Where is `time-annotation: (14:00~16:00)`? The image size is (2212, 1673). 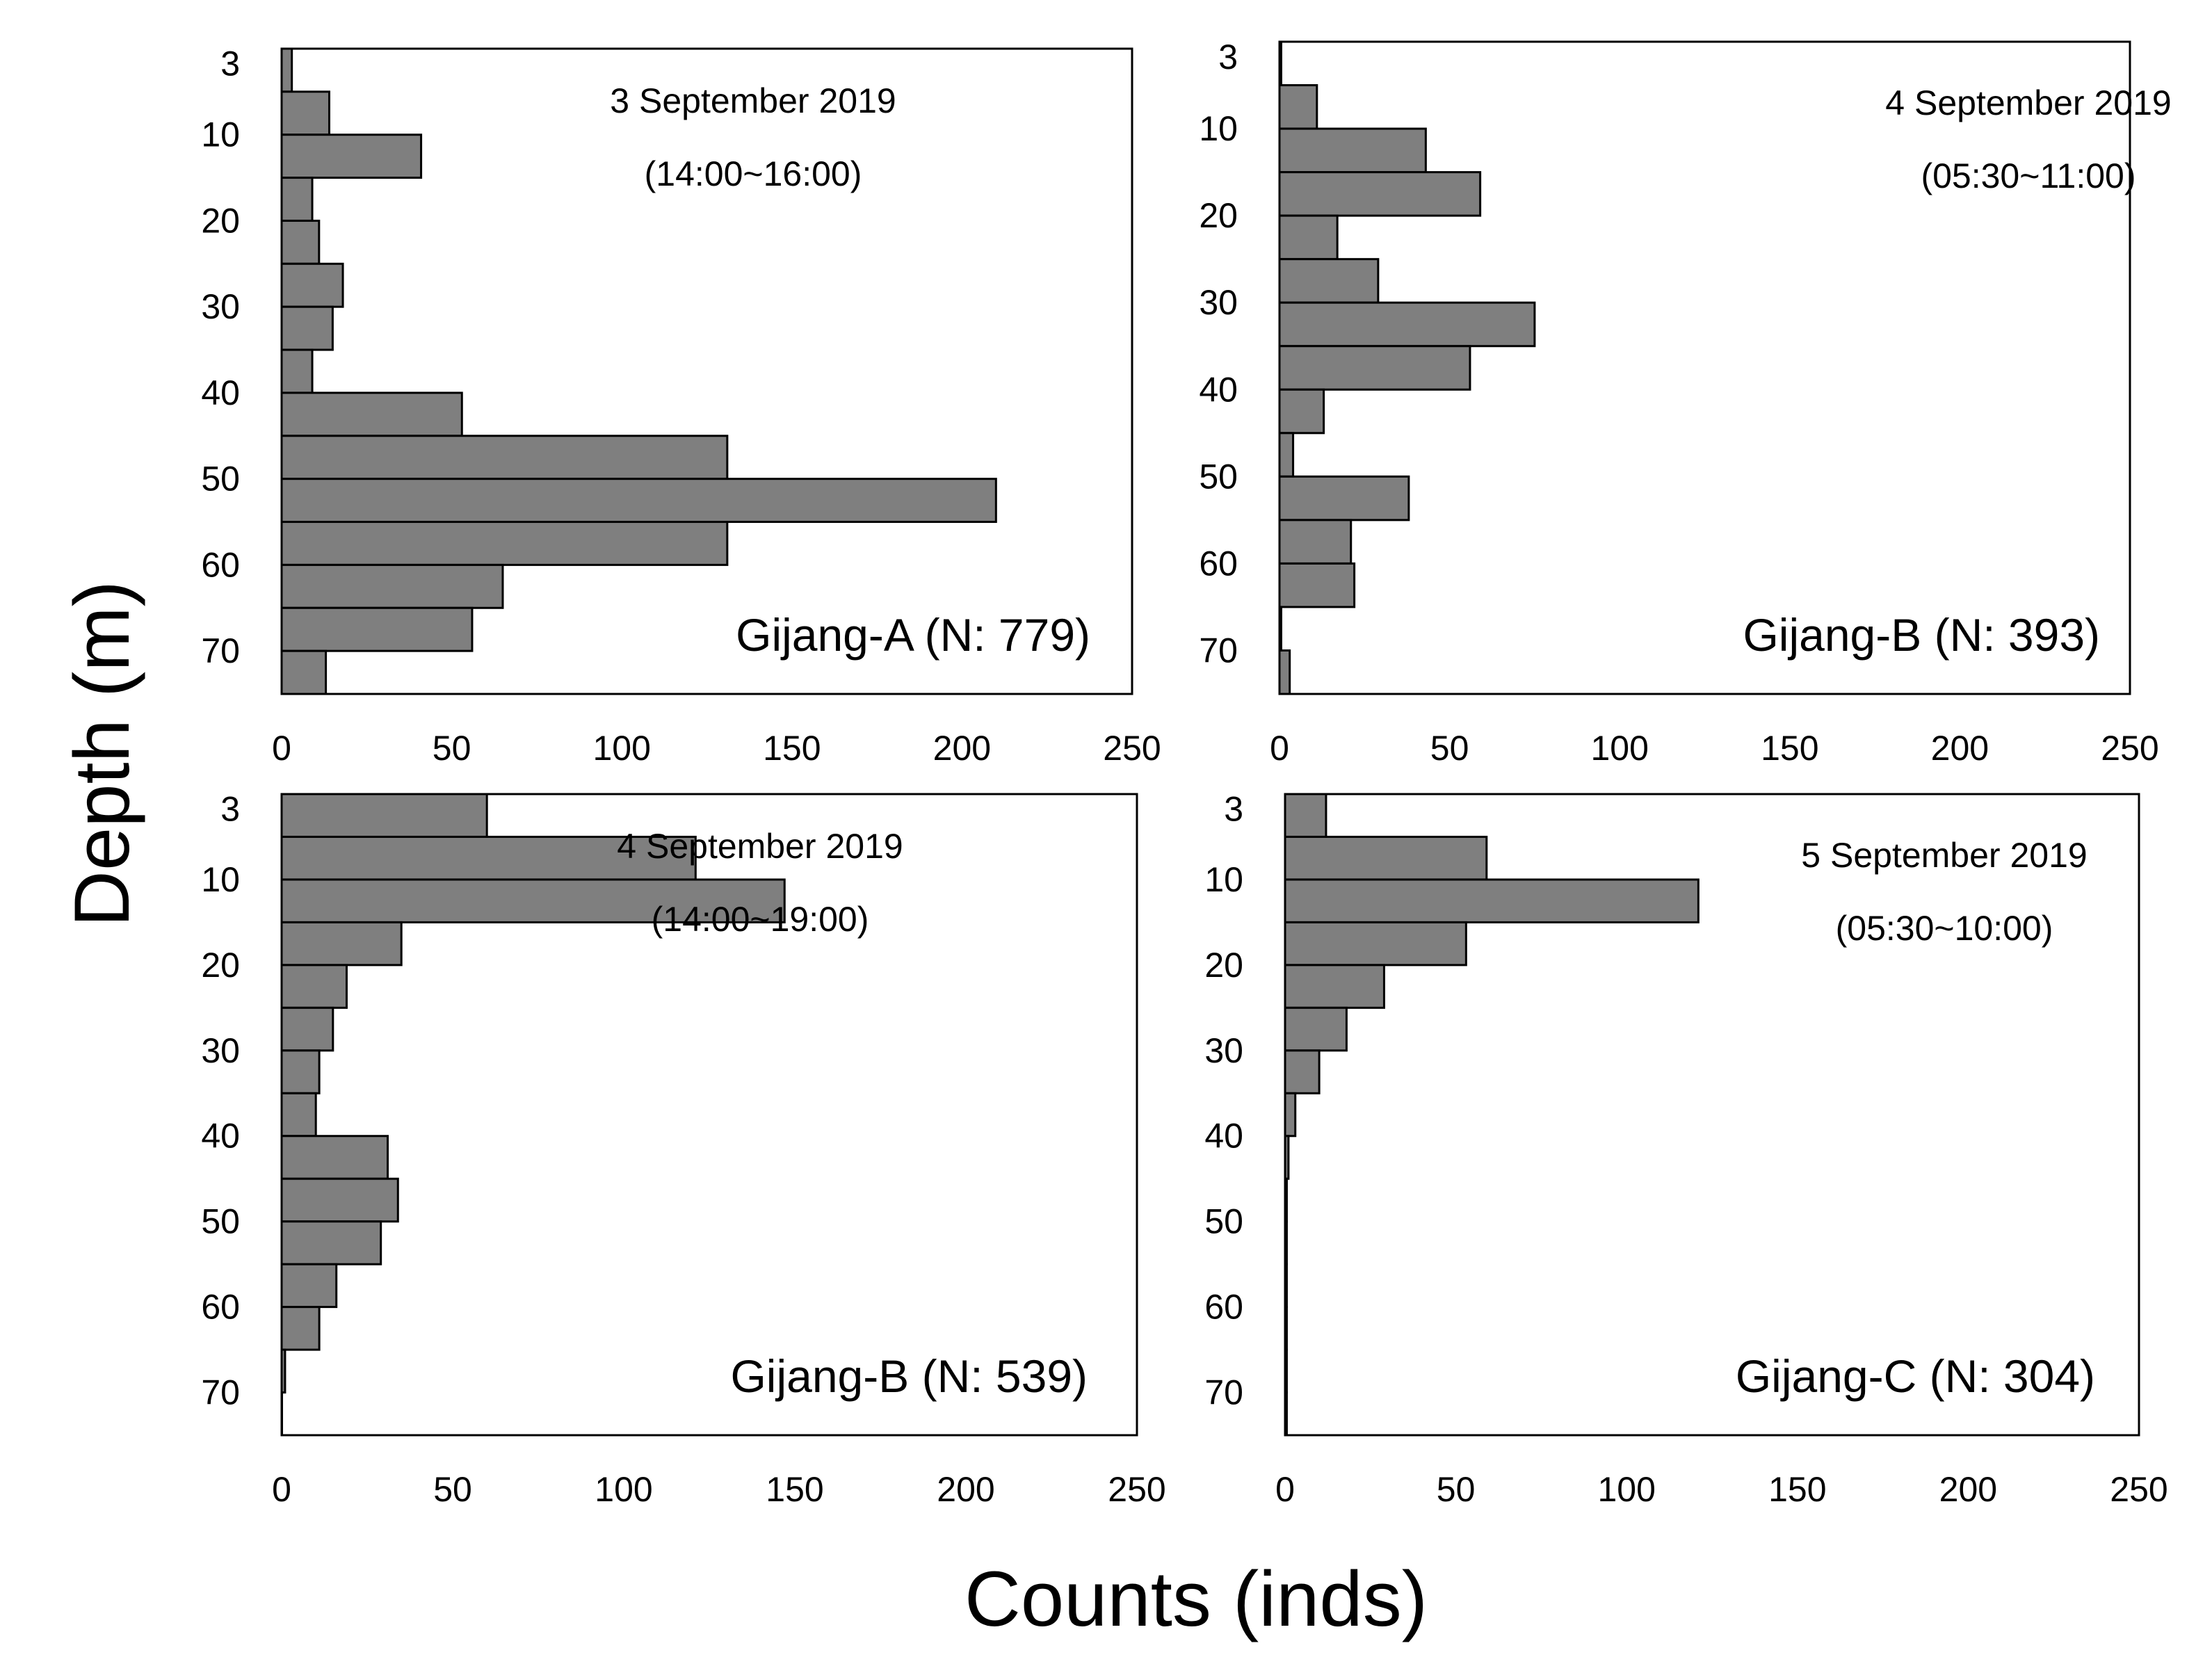 time-annotation: (14:00~16:00) is located at coordinates (754, 173).